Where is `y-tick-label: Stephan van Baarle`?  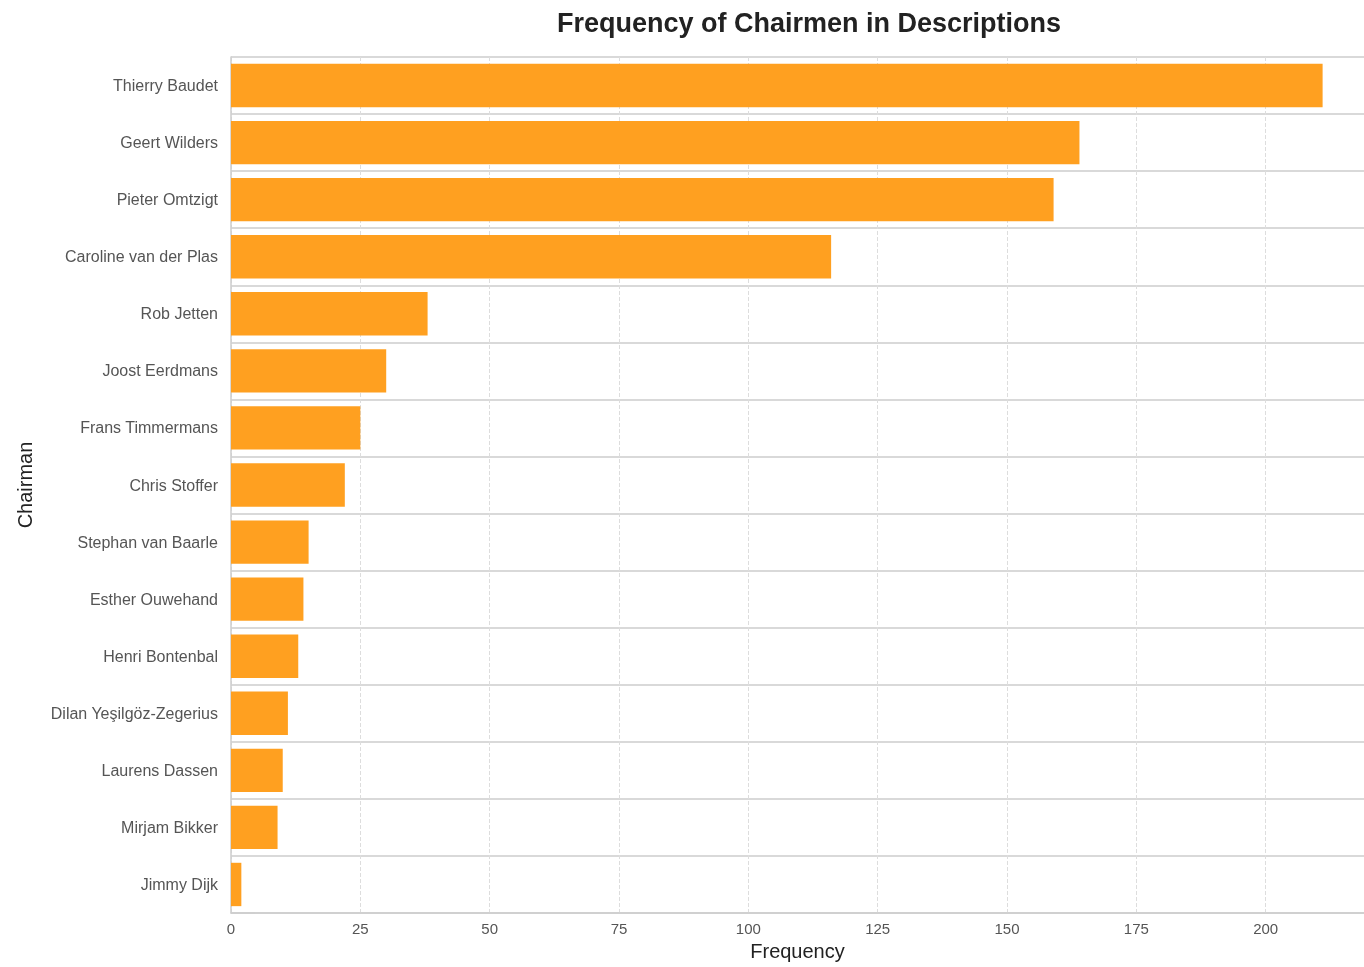
y-tick-label: Stephan van Baarle is located at coordinates (148, 542).